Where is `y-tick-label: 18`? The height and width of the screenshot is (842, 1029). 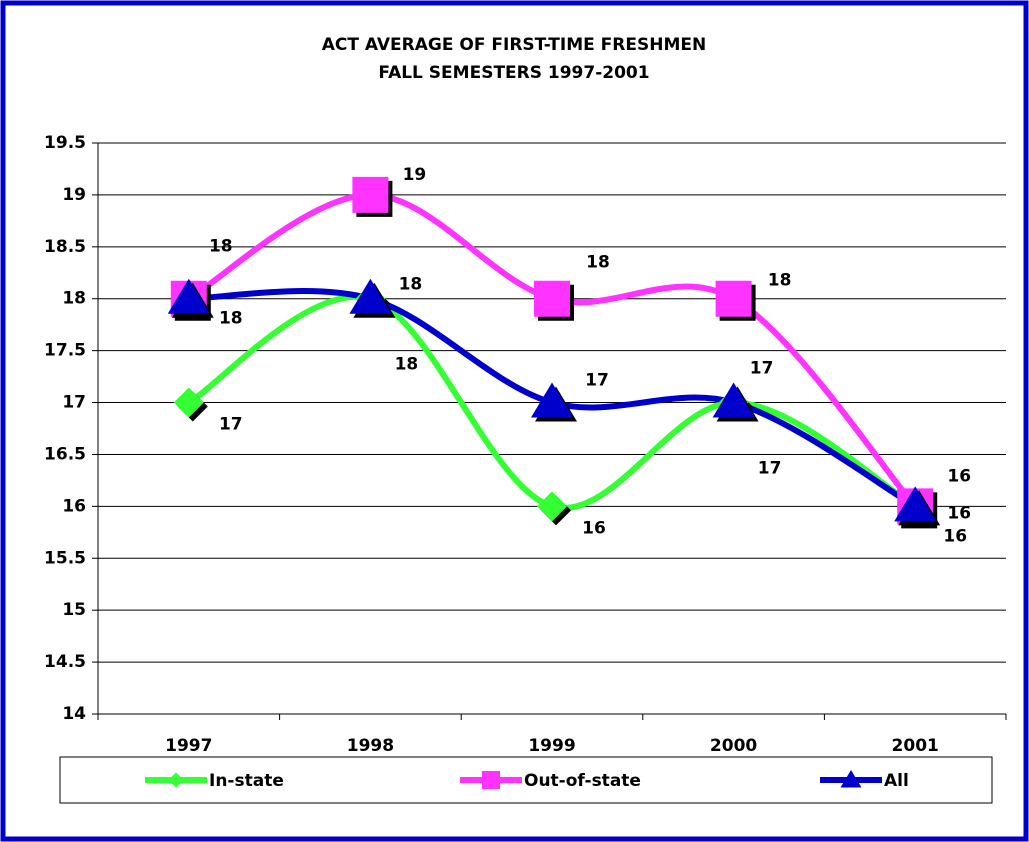
y-tick-label: 18 is located at coordinates (74, 299).